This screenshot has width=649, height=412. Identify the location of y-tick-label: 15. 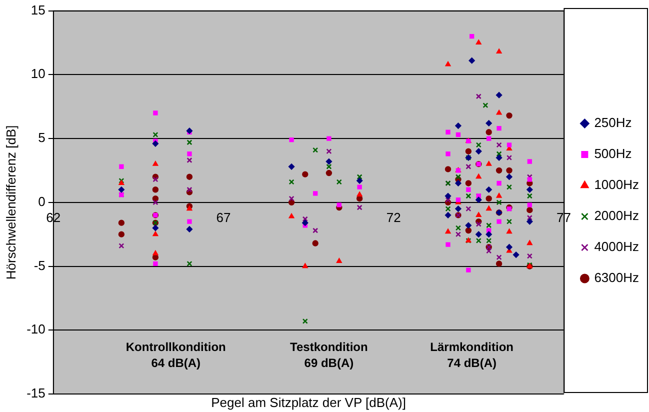
(38, 10).